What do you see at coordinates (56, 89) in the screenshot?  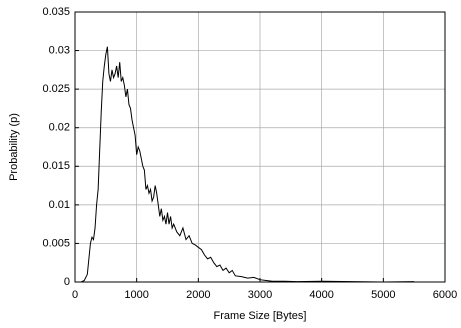 I see `y-tick-label: 0.025` at bounding box center [56, 89].